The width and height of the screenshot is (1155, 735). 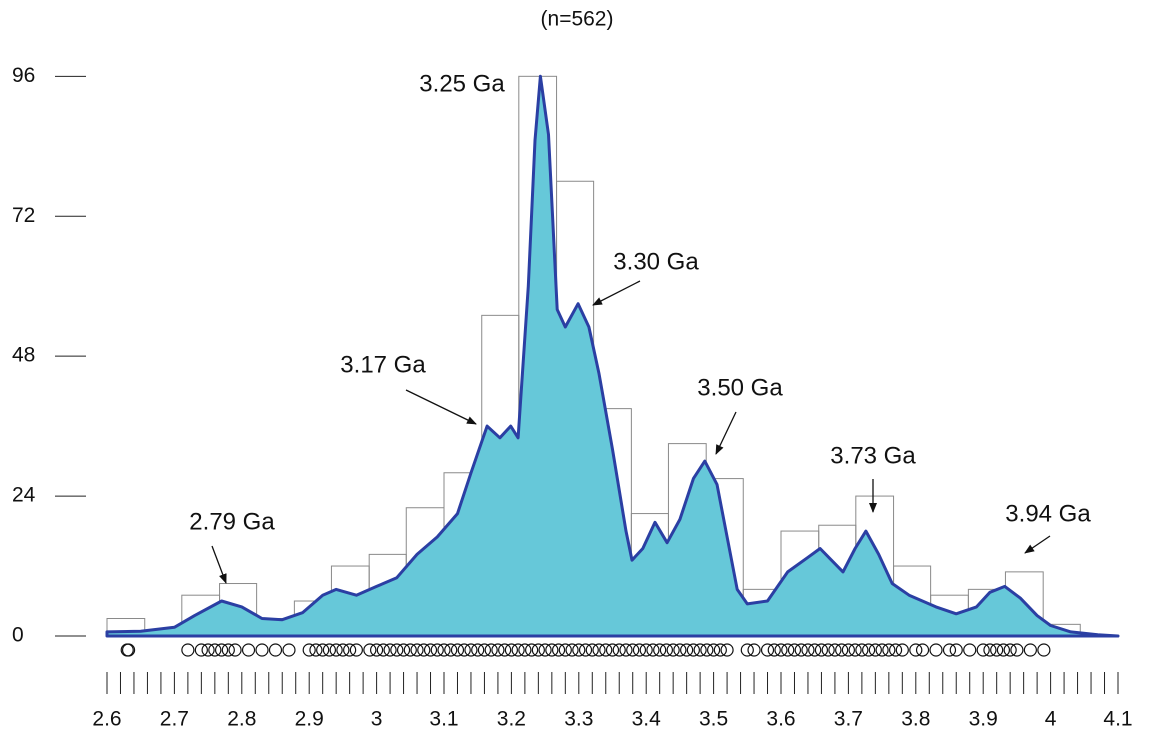 What do you see at coordinates (577, 19) in the screenshot?
I see `chart-title: (n=562)` at bounding box center [577, 19].